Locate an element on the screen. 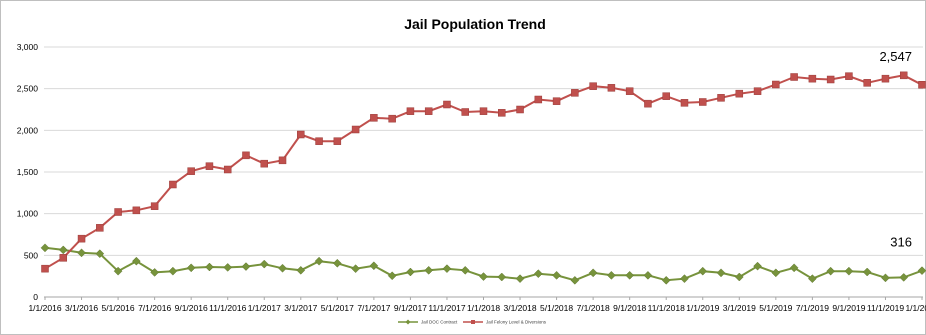  x-tick-label: 9/1/2019 is located at coordinates (848, 308).